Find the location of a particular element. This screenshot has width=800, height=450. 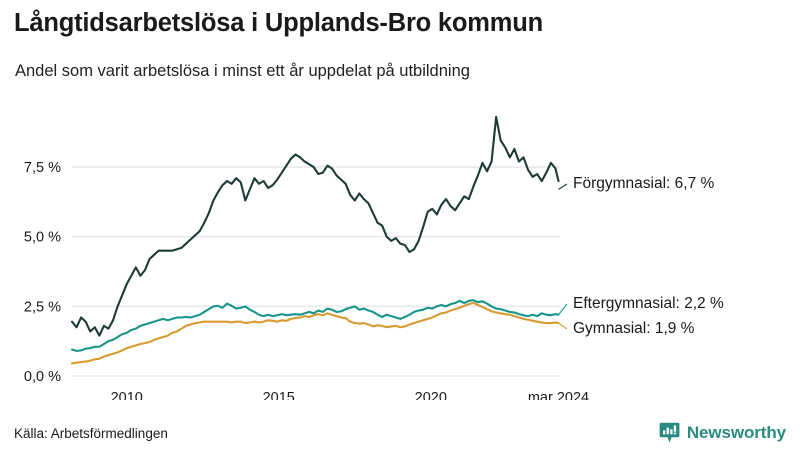

y-axis-tick-label: 0,0 % is located at coordinates (42, 377).